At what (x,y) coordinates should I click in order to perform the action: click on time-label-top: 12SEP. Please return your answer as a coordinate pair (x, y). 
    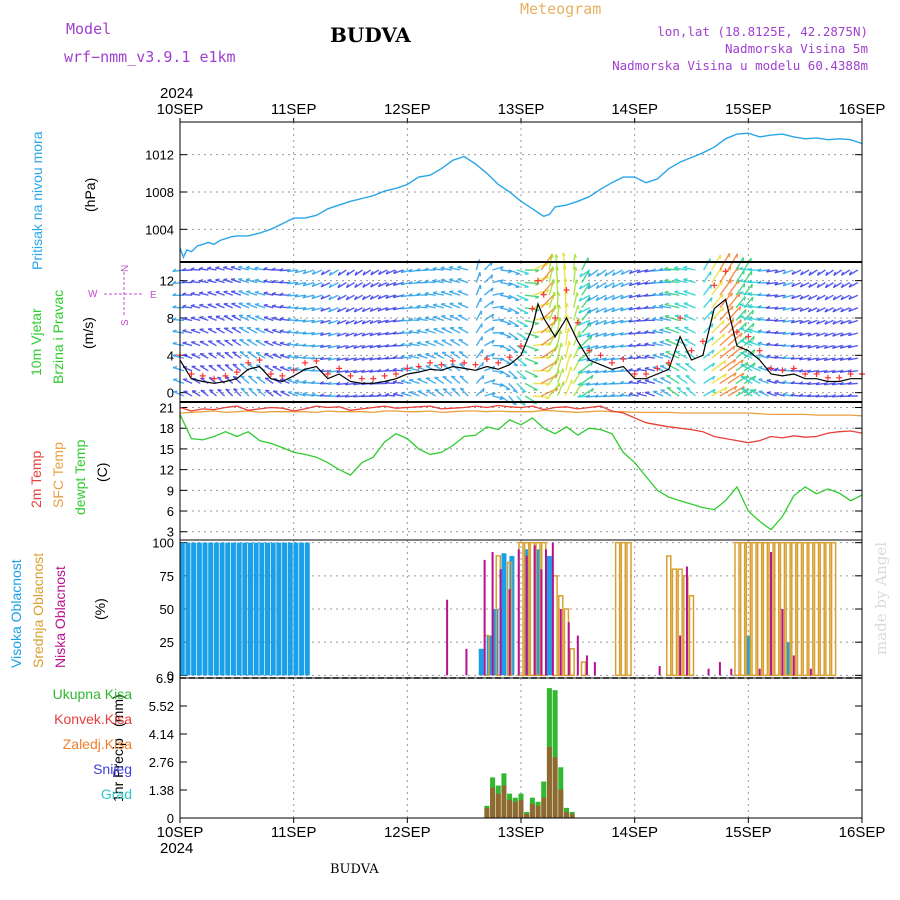
    Looking at the image, I should click on (407, 109).